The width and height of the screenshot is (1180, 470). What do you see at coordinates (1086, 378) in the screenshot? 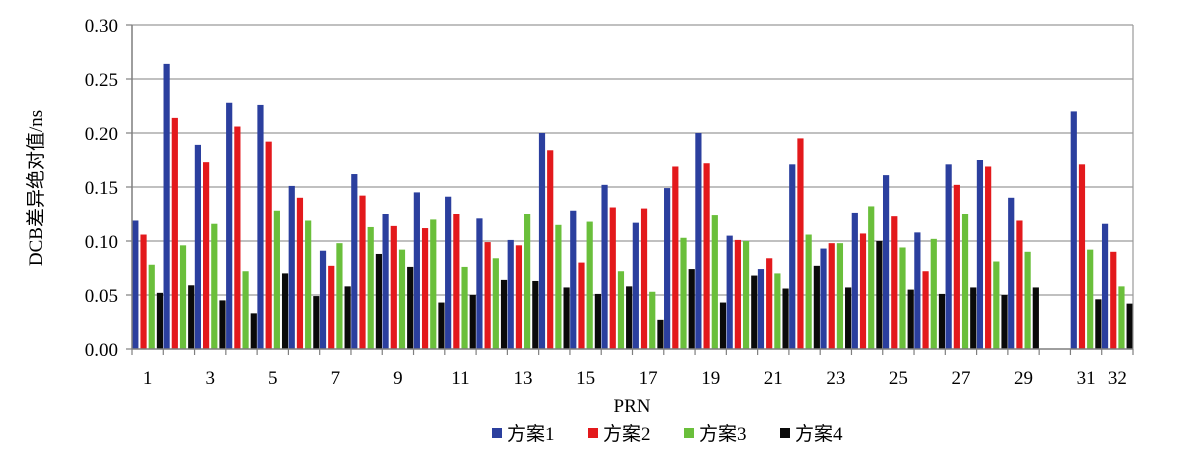
I see `x-tick-label: 31` at bounding box center [1086, 378].